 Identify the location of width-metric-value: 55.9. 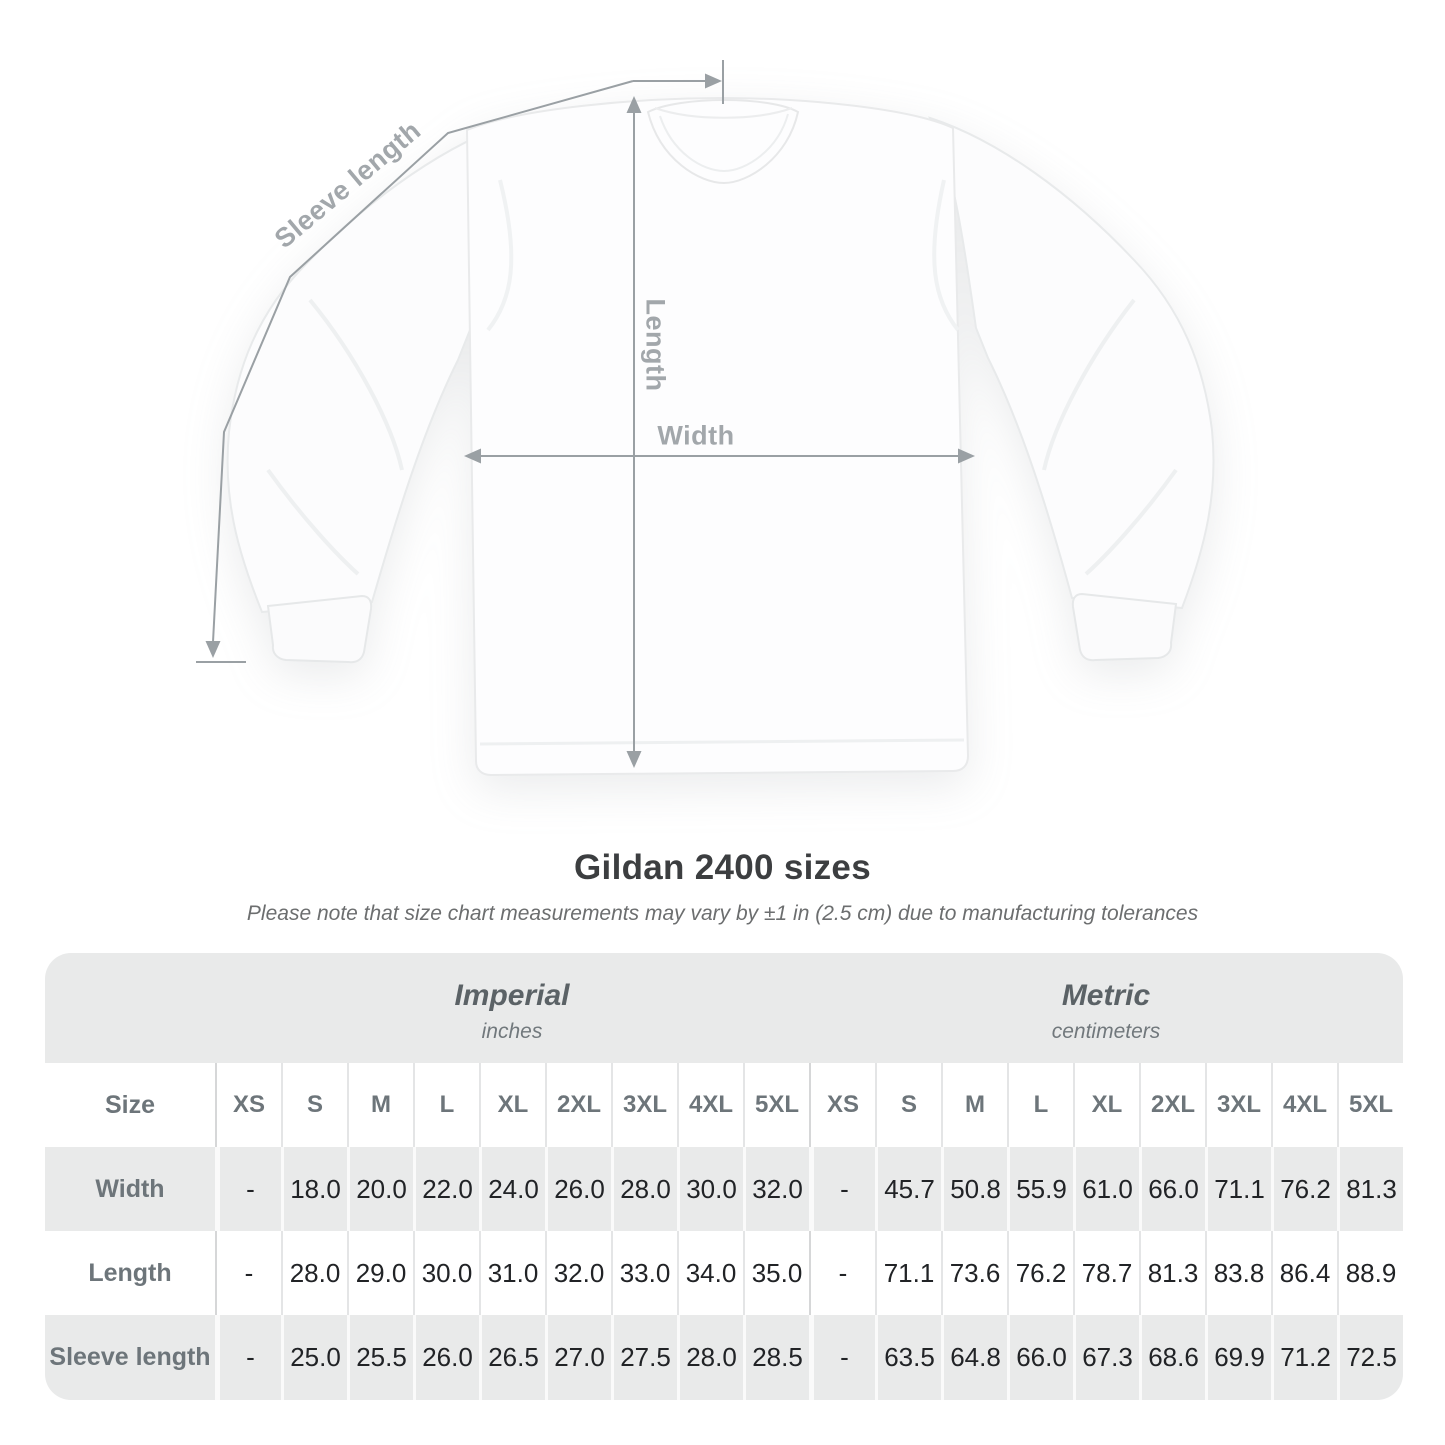
(1040, 1189).